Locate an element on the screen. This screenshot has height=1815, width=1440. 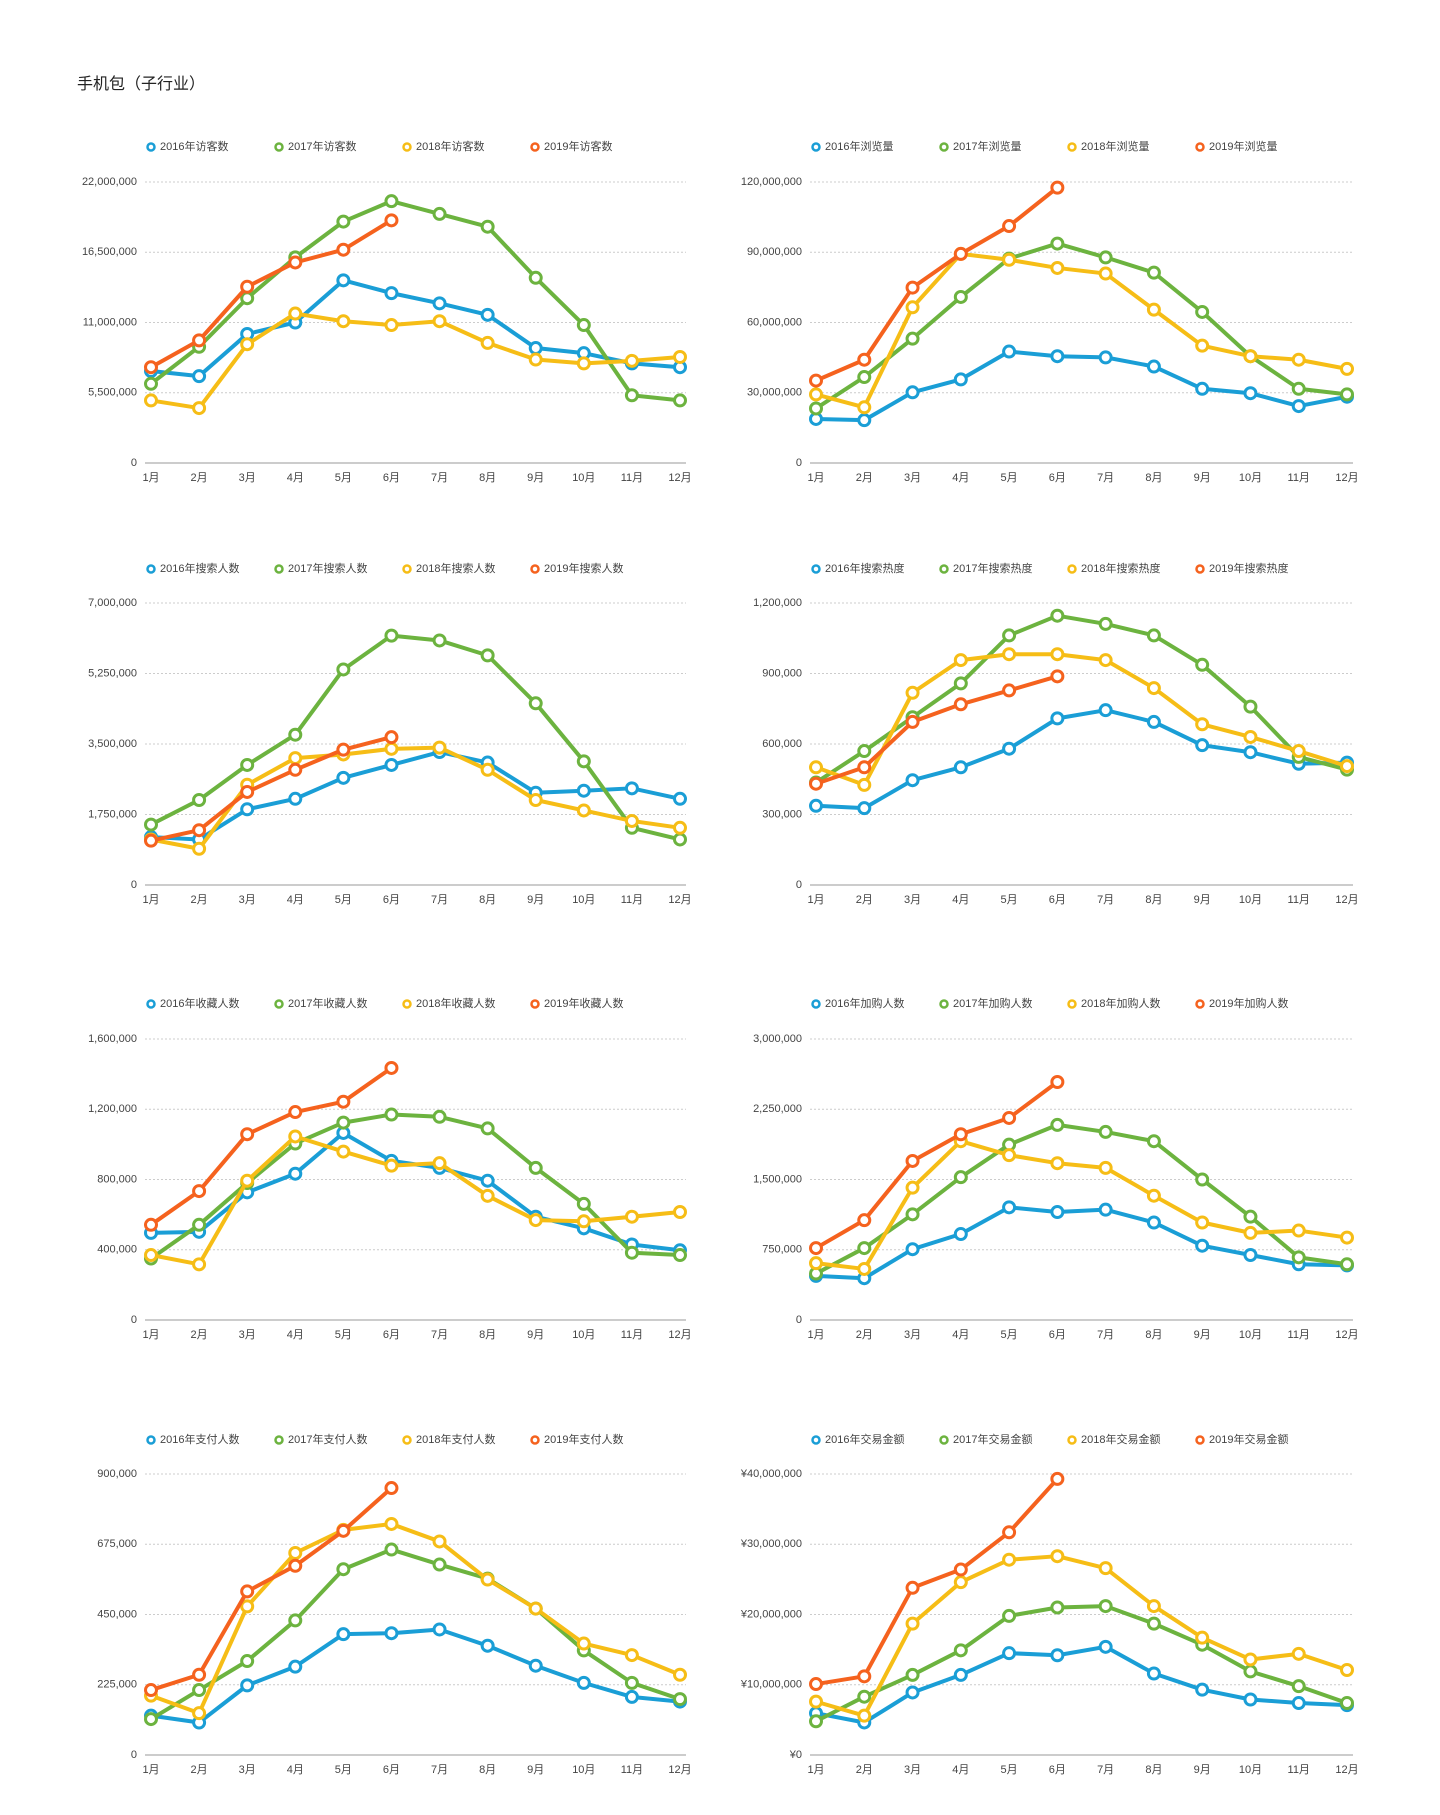
y-tick-label: ¥20,000,000 is located at coordinates (771, 1614).